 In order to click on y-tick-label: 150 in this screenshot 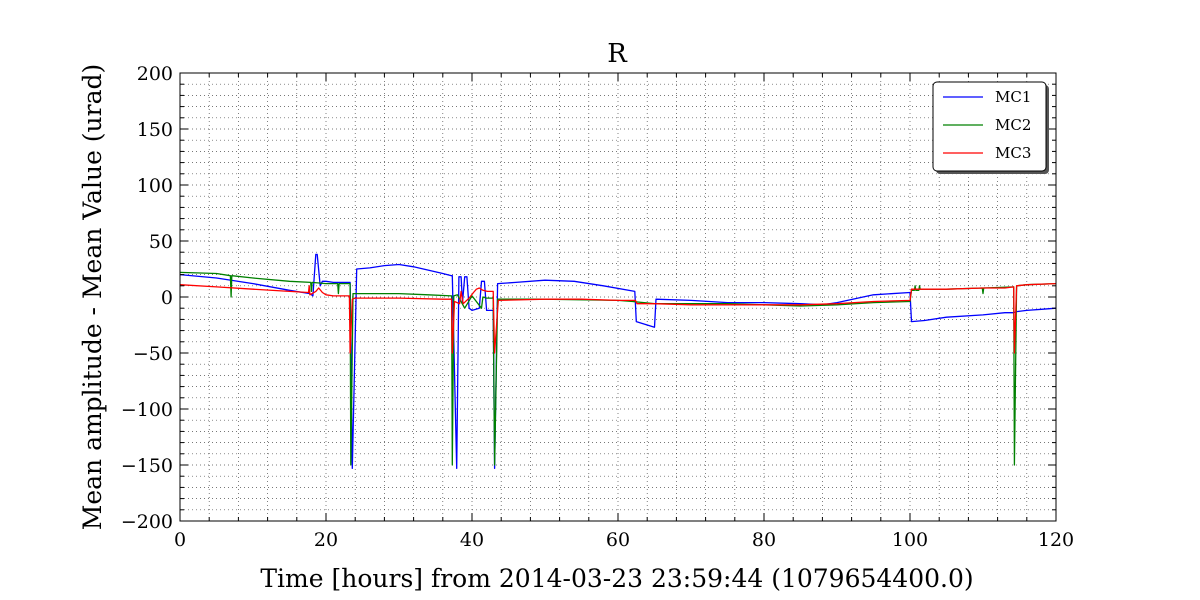, I will do `click(155, 130)`.